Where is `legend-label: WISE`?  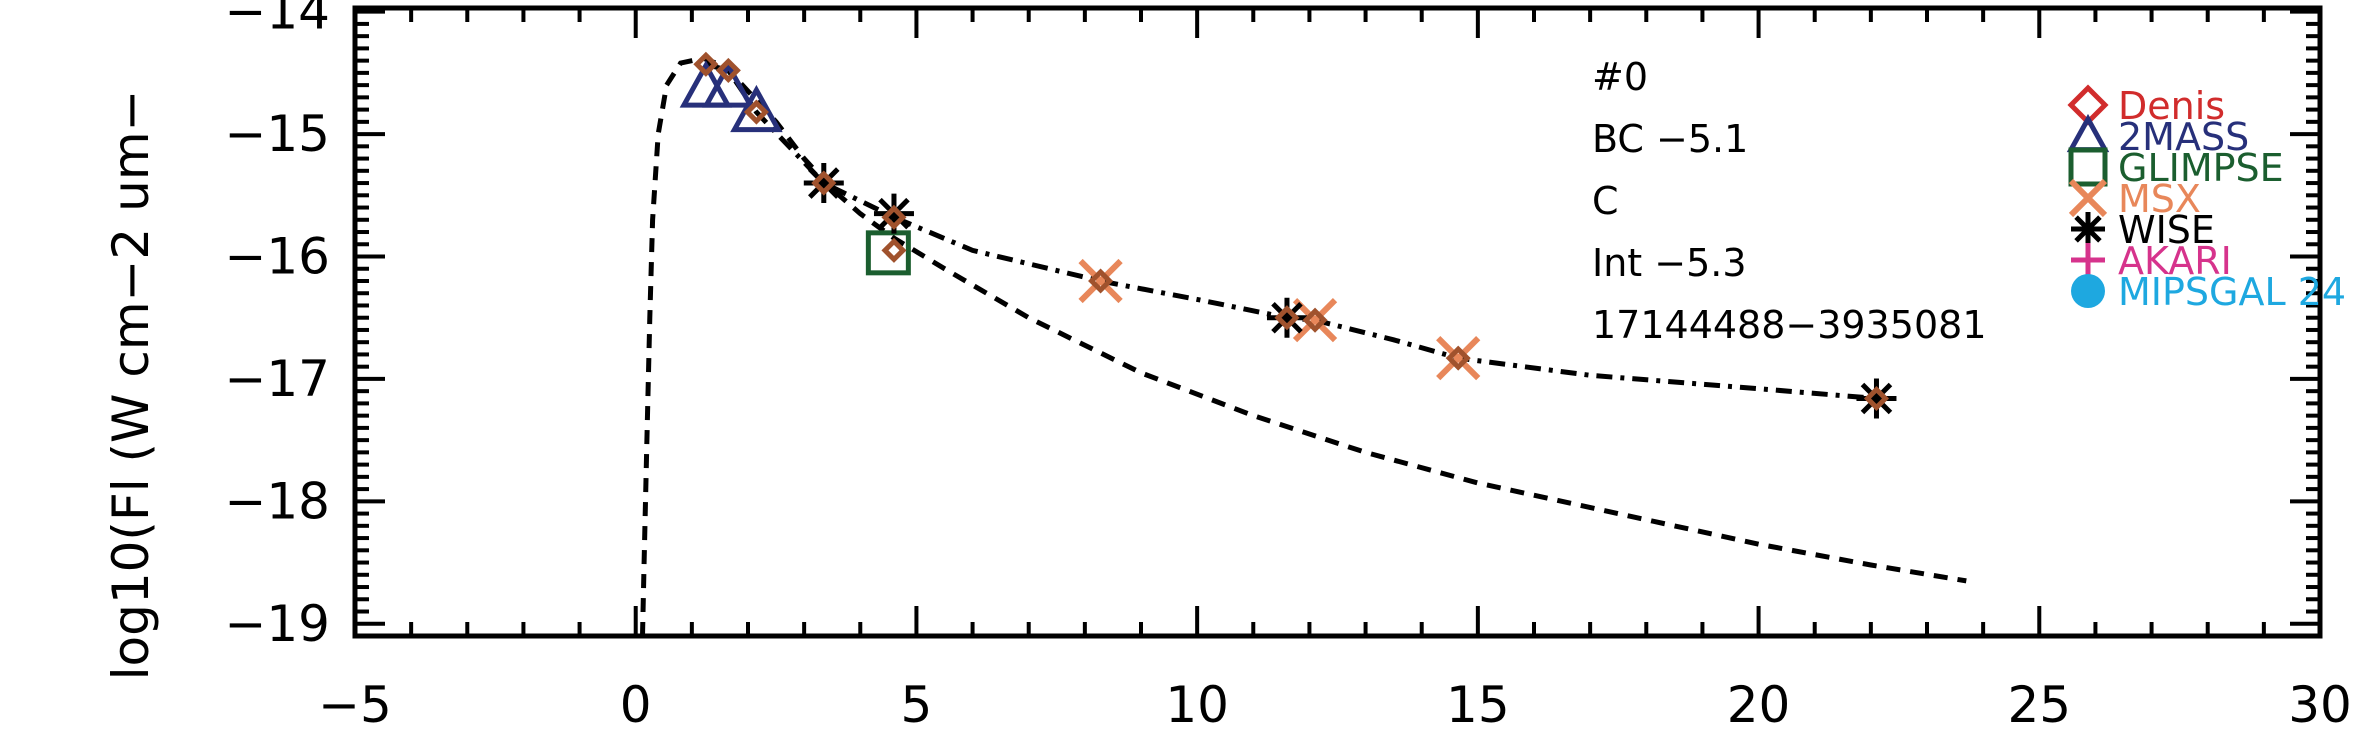
legend-label: WISE is located at coordinates (2166, 230).